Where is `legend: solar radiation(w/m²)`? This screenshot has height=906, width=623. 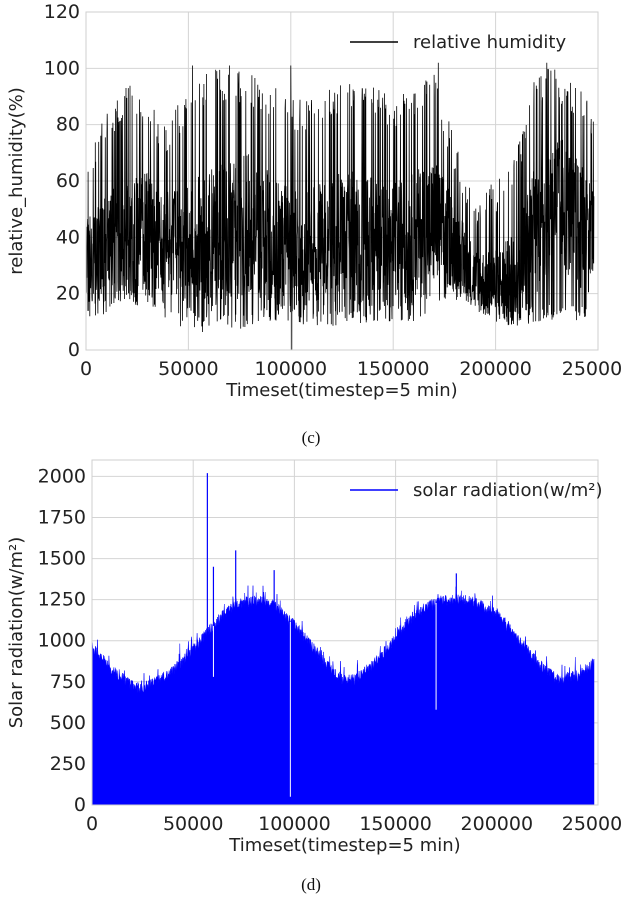 legend: solar radiation(w/m²) is located at coordinates (476, 490).